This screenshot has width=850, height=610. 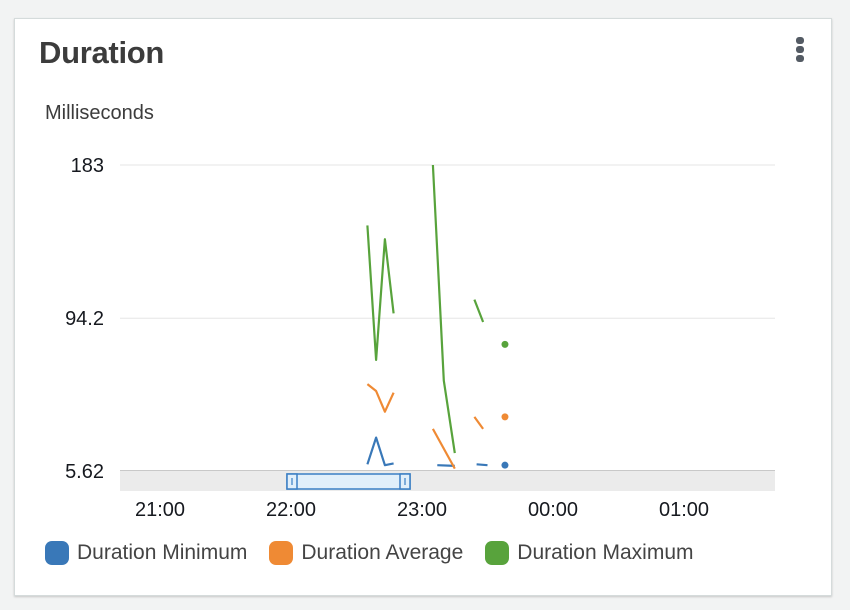 What do you see at coordinates (422, 510) in the screenshot?
I see `x-tick-label: 23:00` at bounding box center [422, 510].